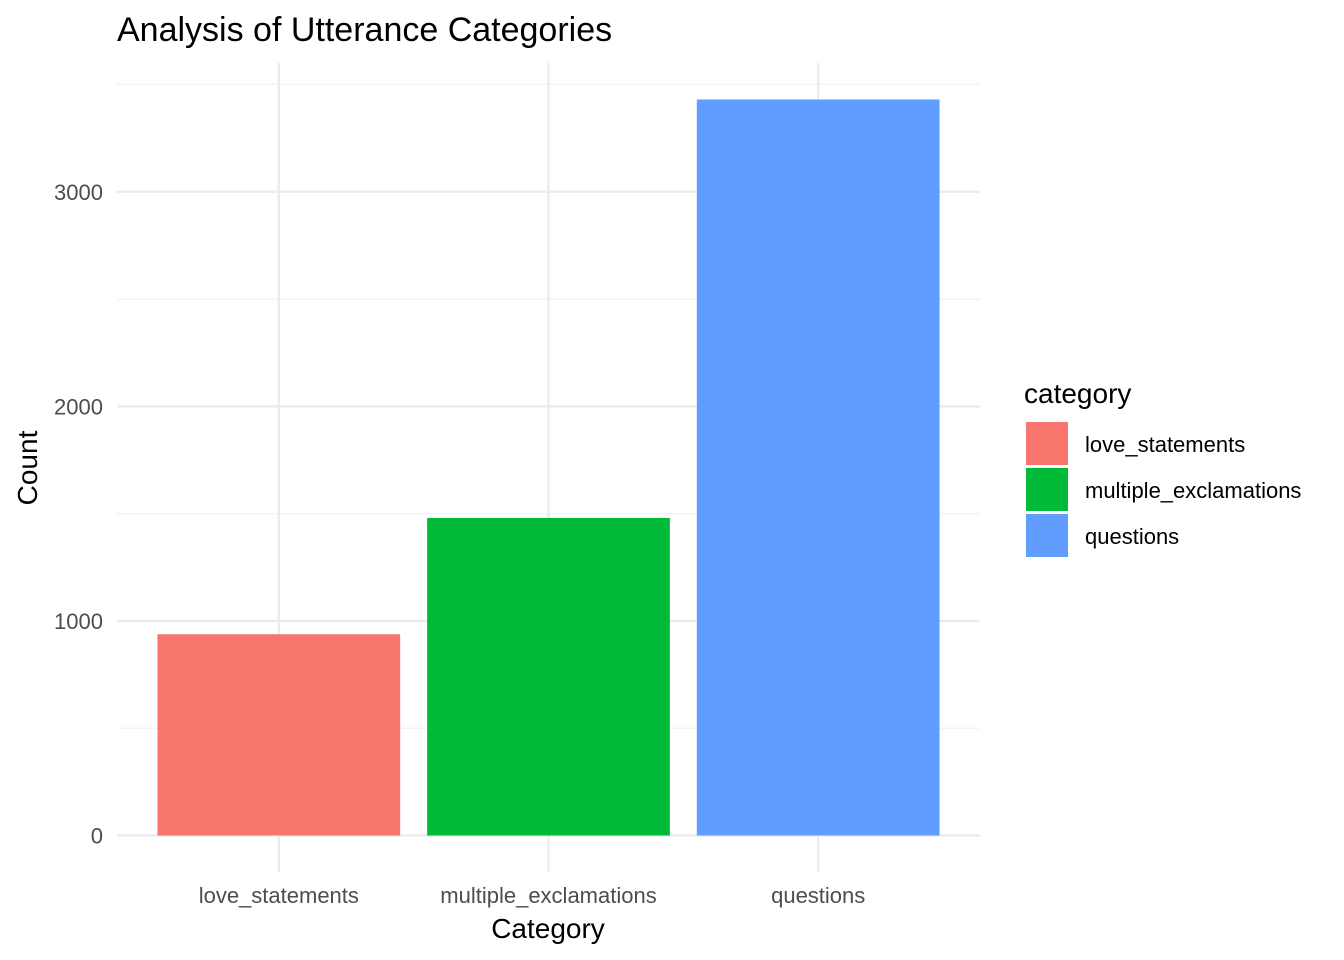  Describe the element at coordinates (818, 467) in the screenshot. I see `bar-questions` at that location.